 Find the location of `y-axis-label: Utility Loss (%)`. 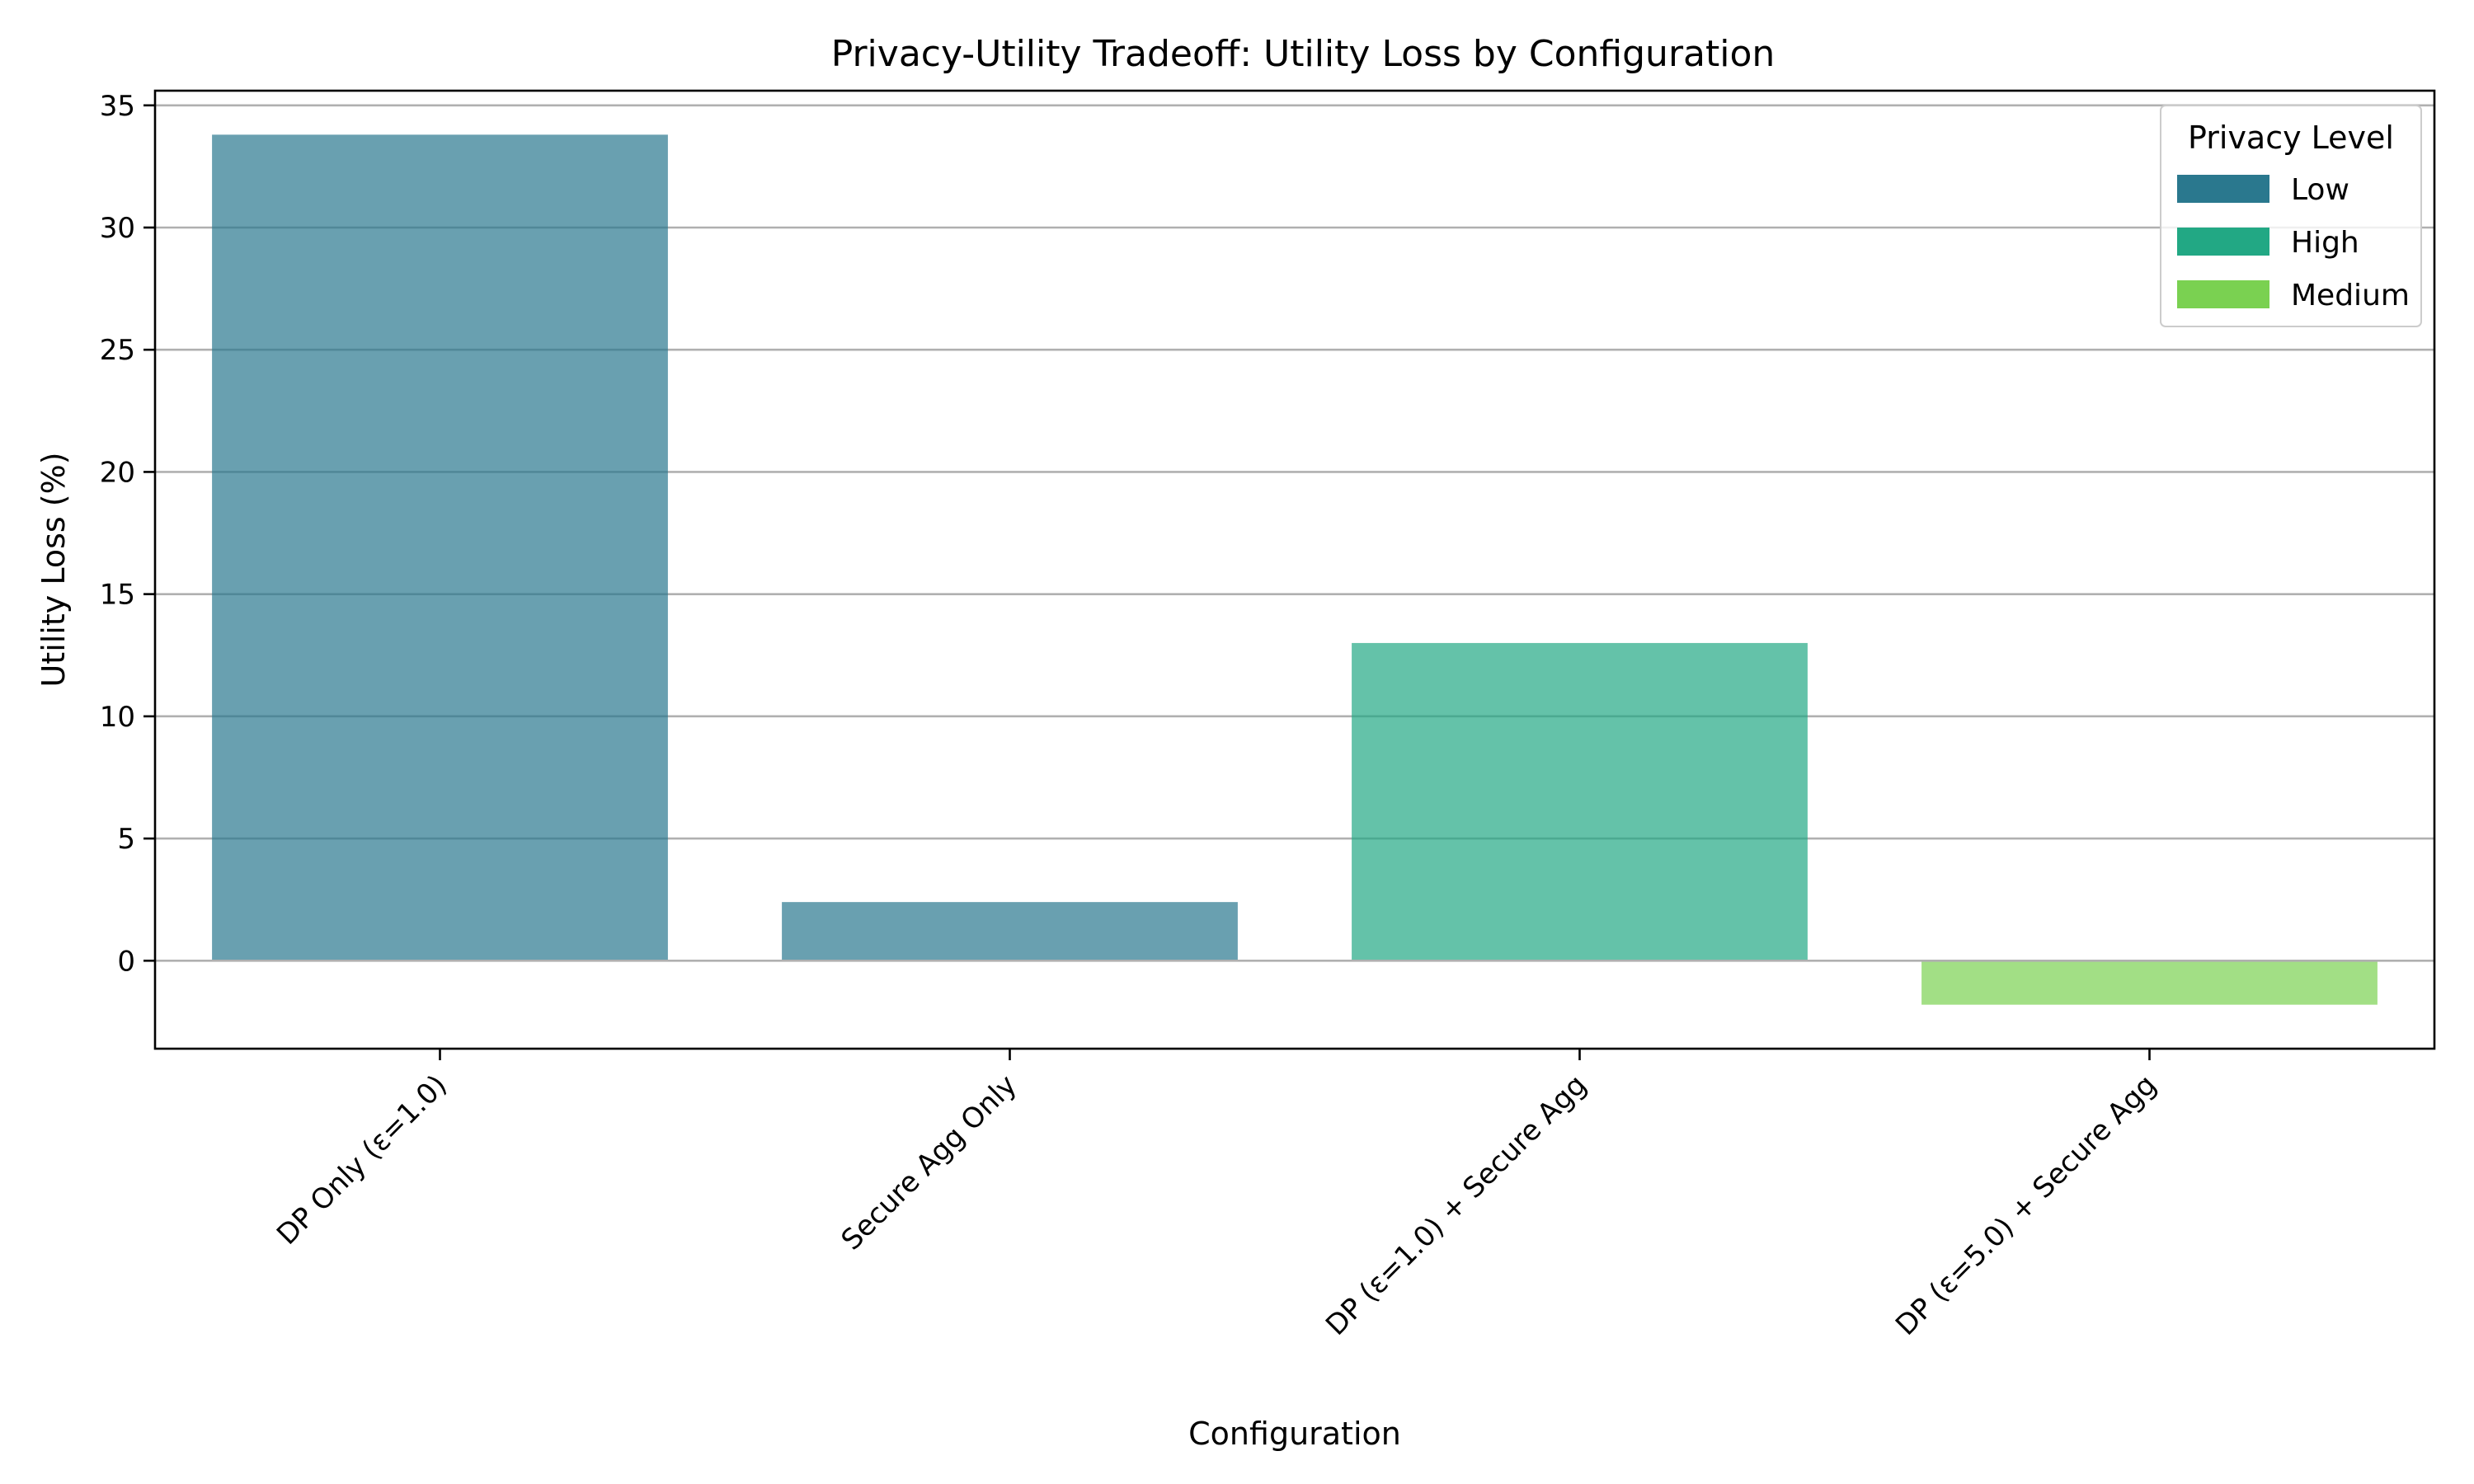

y-axis-label: Utility Loss (%) is located at coordinates (53, 569).